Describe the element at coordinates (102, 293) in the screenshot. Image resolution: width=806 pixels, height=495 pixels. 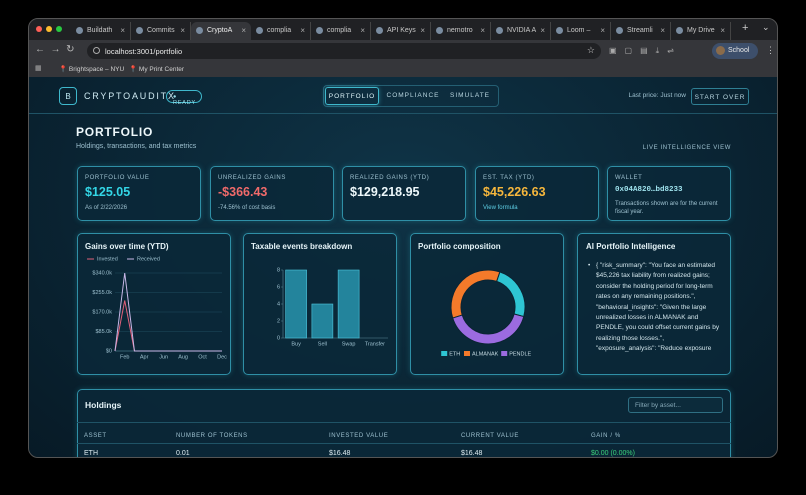
I see `y-tick-label: $255.0k` at that location.